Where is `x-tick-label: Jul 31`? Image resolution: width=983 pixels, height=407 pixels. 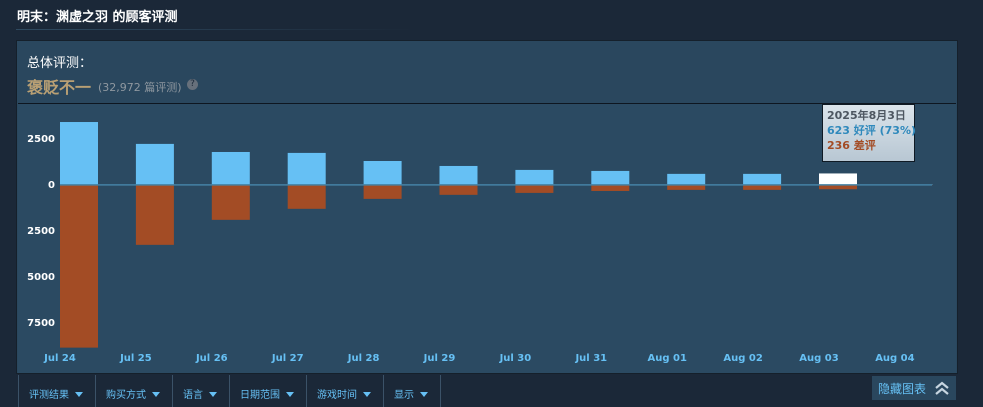 x-tick-label: Jul 31 is located at coordinates (590, 358).